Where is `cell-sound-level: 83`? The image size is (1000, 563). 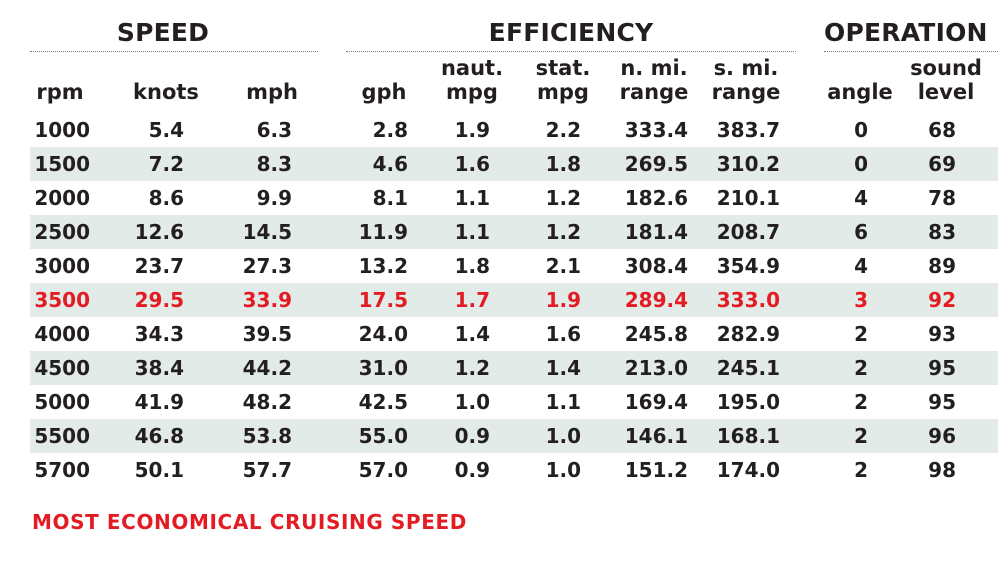 cell-sound-level: 83 is located at coordinates (942, 232).